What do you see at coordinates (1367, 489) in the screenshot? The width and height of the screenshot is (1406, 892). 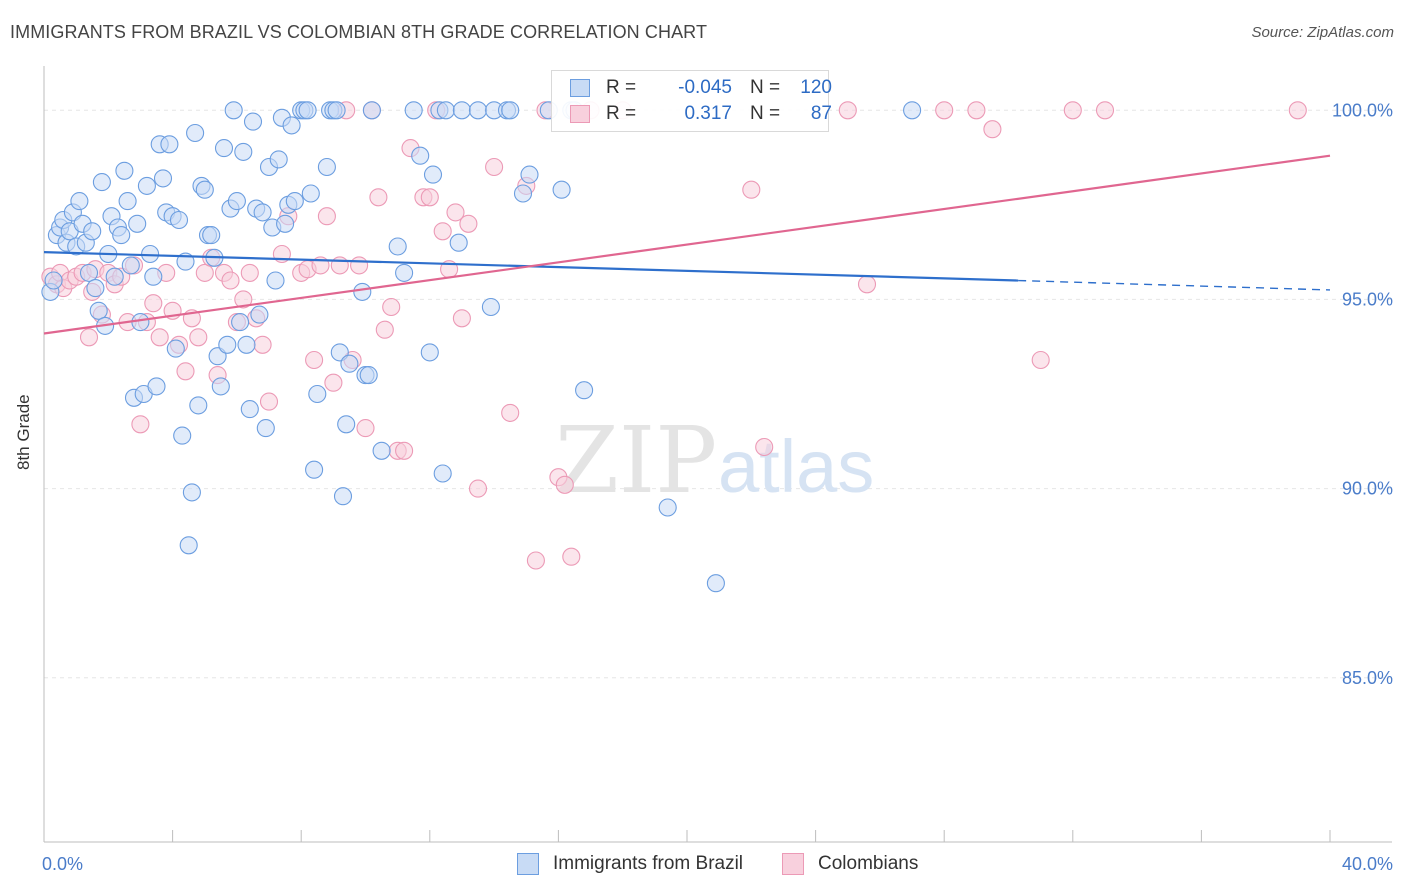 I see `y-tick-label: 90.0%` at bounding box center [1367, 489].